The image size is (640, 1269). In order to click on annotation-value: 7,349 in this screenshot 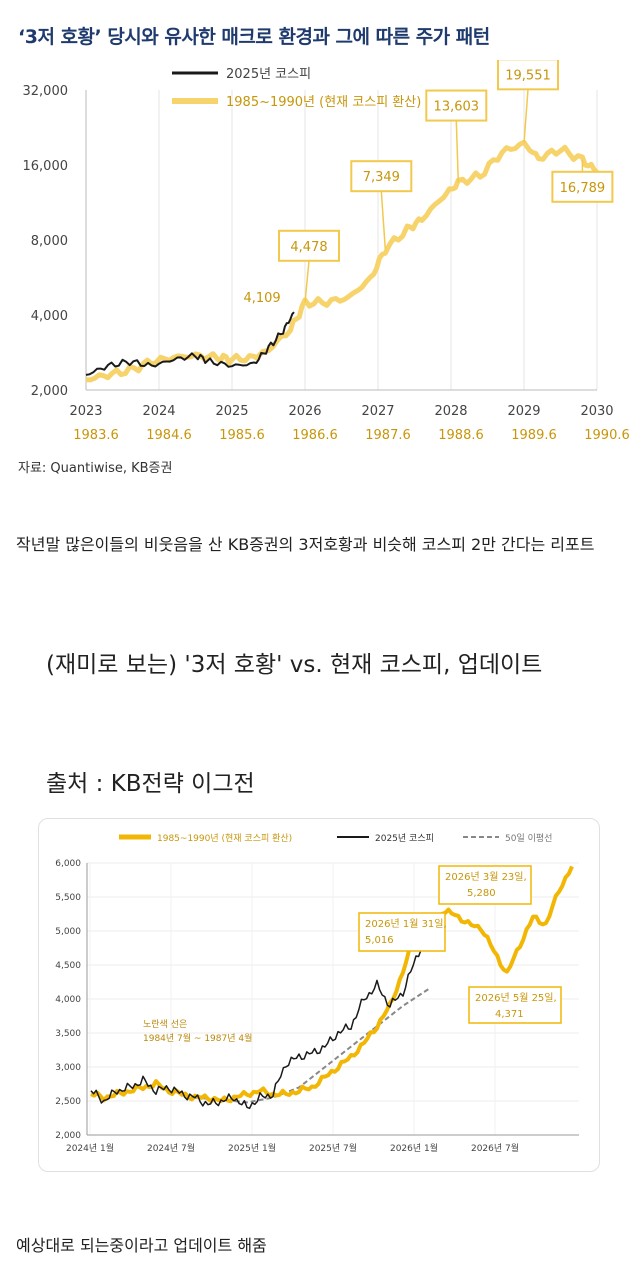, I will do `click(381, 177)`.